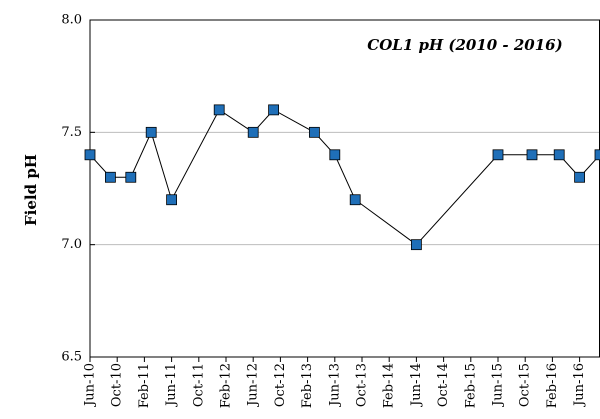 The height and width of the screenshot is (419, 600). I want to click on x-tick-label: Jun-15, so click(498, 385).